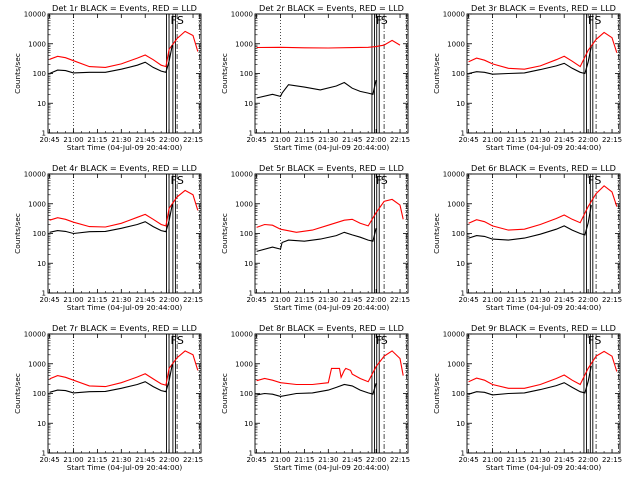 This screenshot has width=640, height=480. Describe the element at coordinates (124, 168) in the screenshot. I see `panel-title: Det 4r BLACK = Events, RED = LLD` at that location.